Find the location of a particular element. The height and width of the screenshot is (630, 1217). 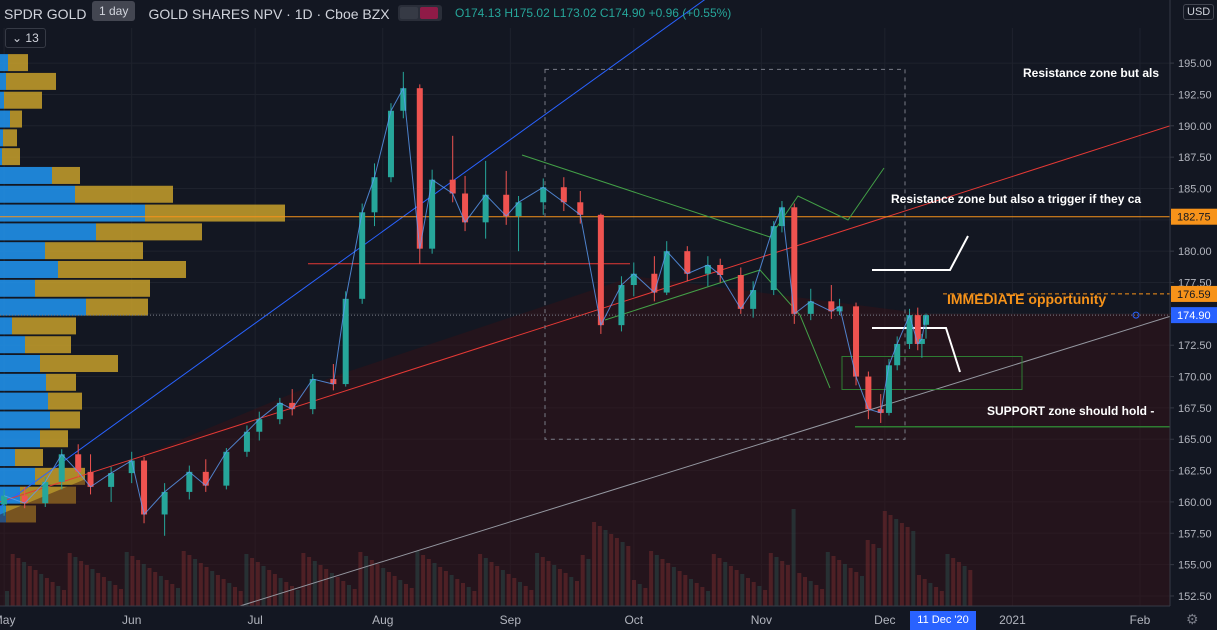

chart-mode-toggle is located at coordinates (420, 13).